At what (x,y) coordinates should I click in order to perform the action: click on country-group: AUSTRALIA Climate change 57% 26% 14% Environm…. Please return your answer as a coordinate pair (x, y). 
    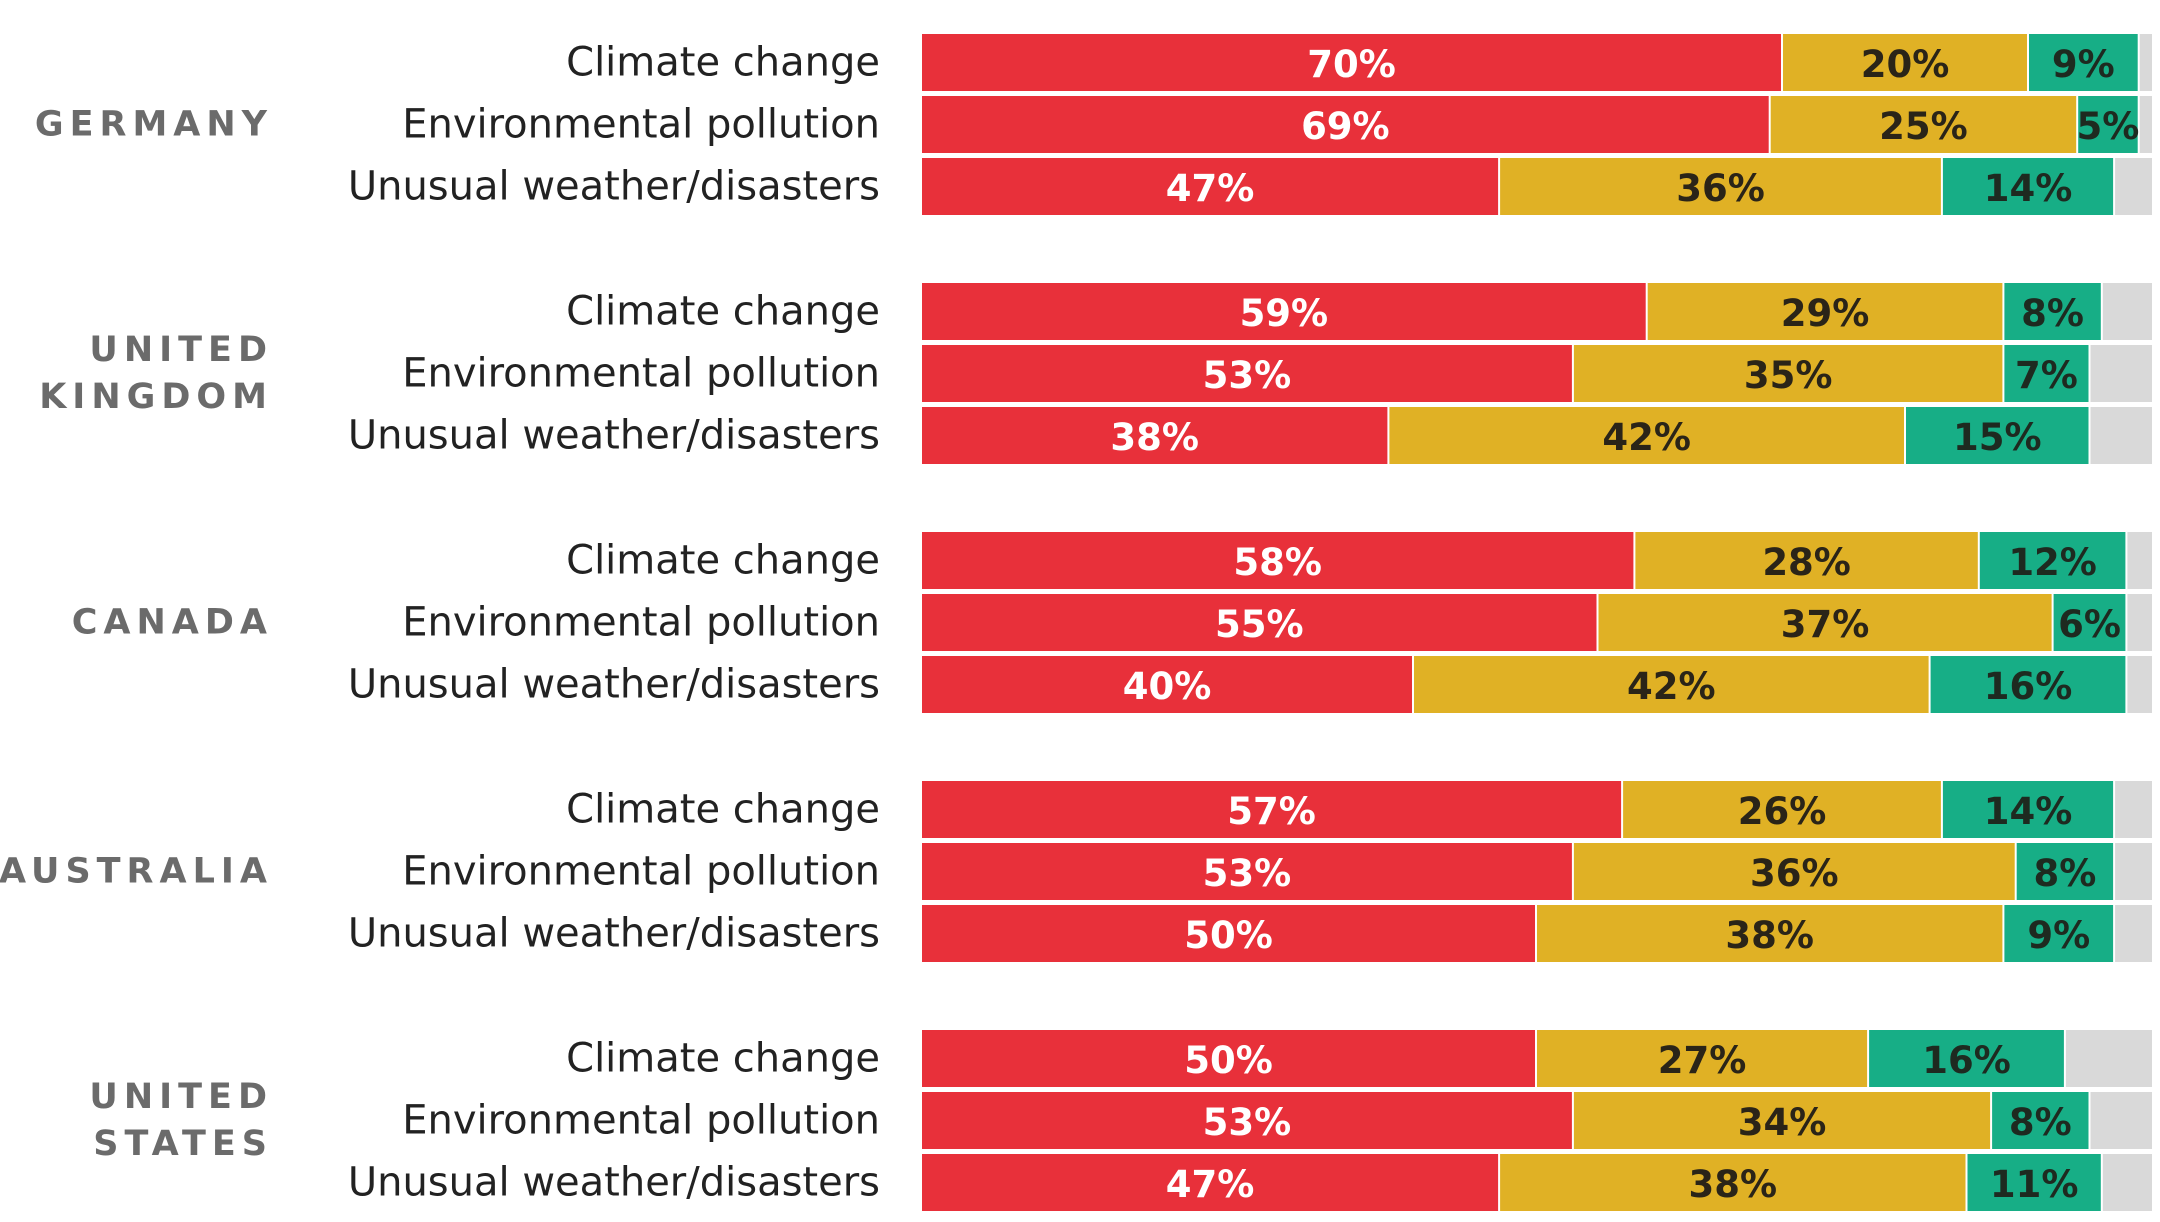
    Looking at the image, I should click on (1076, 871).